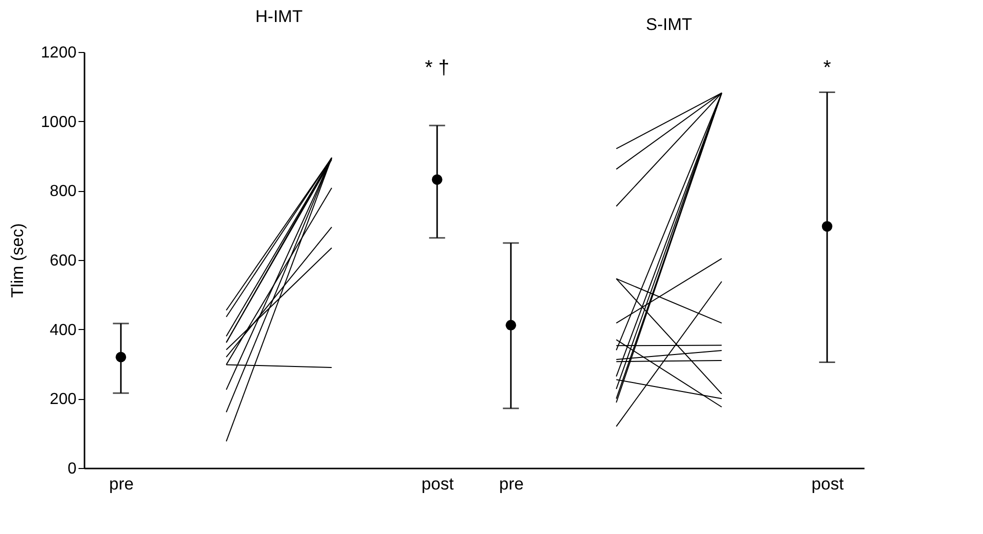  I want to click on chart-title: S-IMT, so click(669, 24).